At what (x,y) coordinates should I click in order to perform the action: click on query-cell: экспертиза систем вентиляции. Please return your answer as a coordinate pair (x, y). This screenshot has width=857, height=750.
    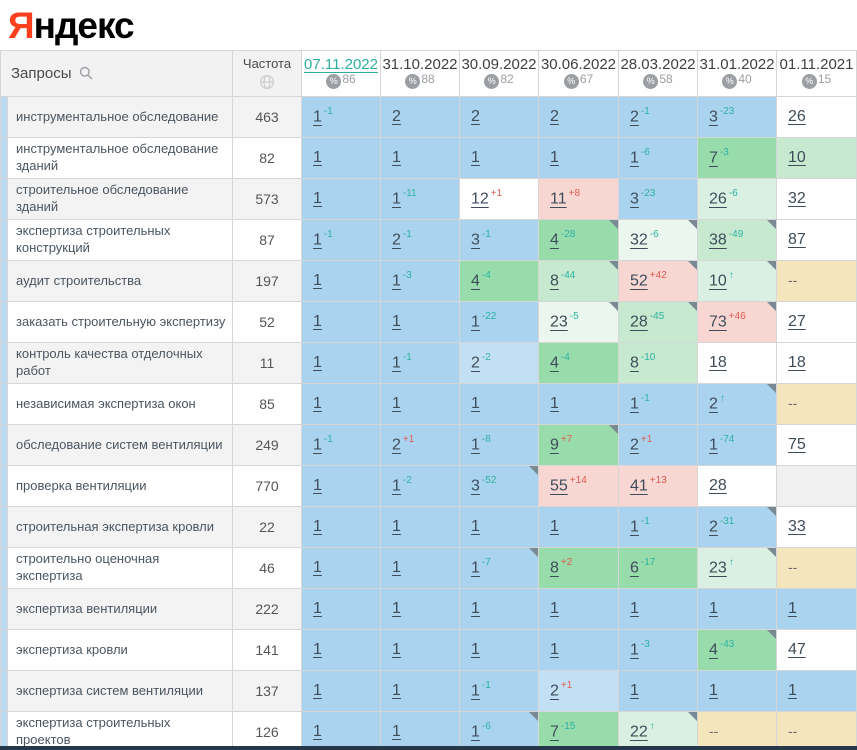
    Looking at the image, I should click on (120, 691).